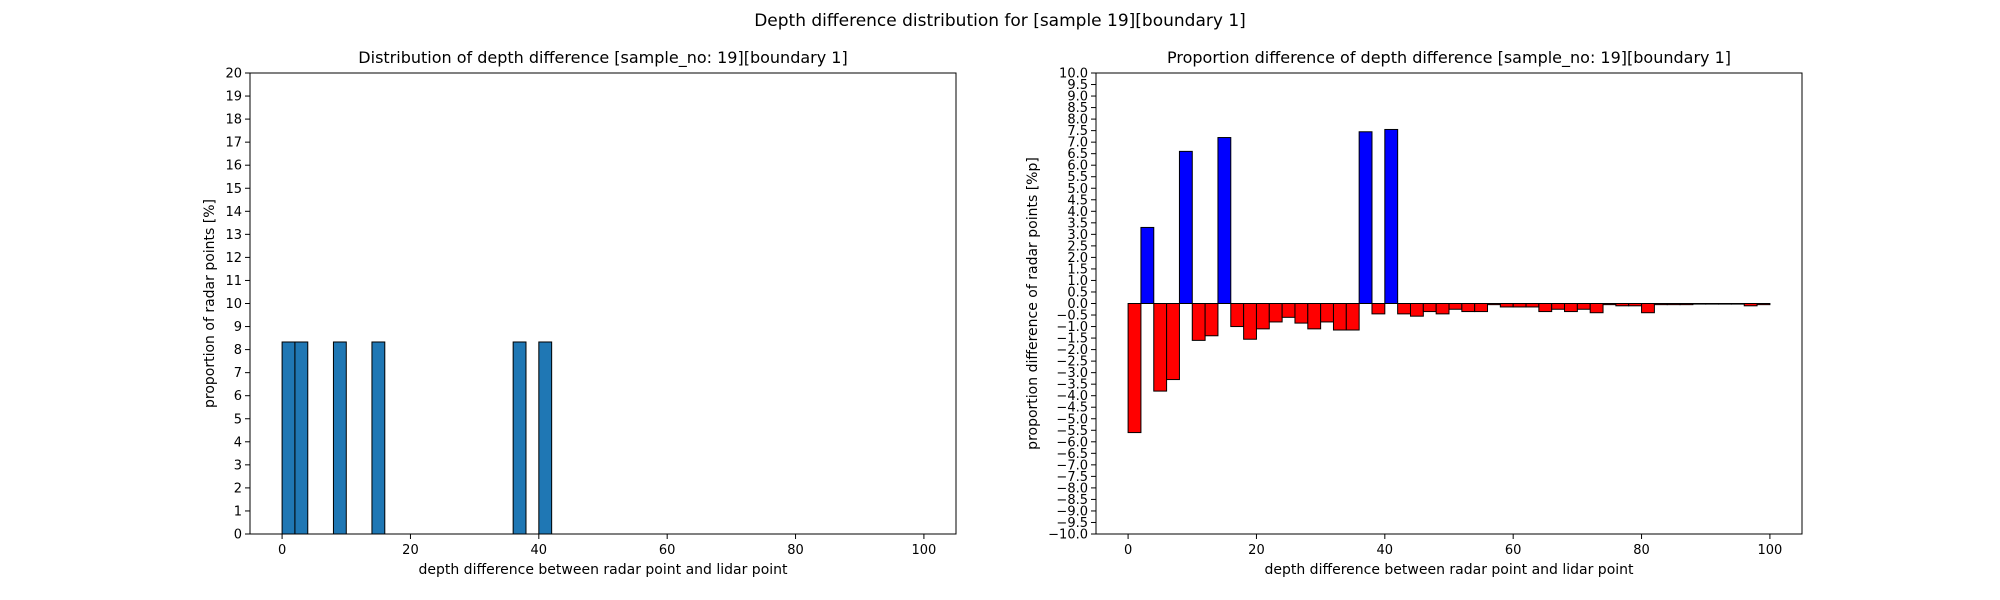 This screenshot has width=2000, height=600. I want to click on left-y-tick-label: 14, so click(233, 212).